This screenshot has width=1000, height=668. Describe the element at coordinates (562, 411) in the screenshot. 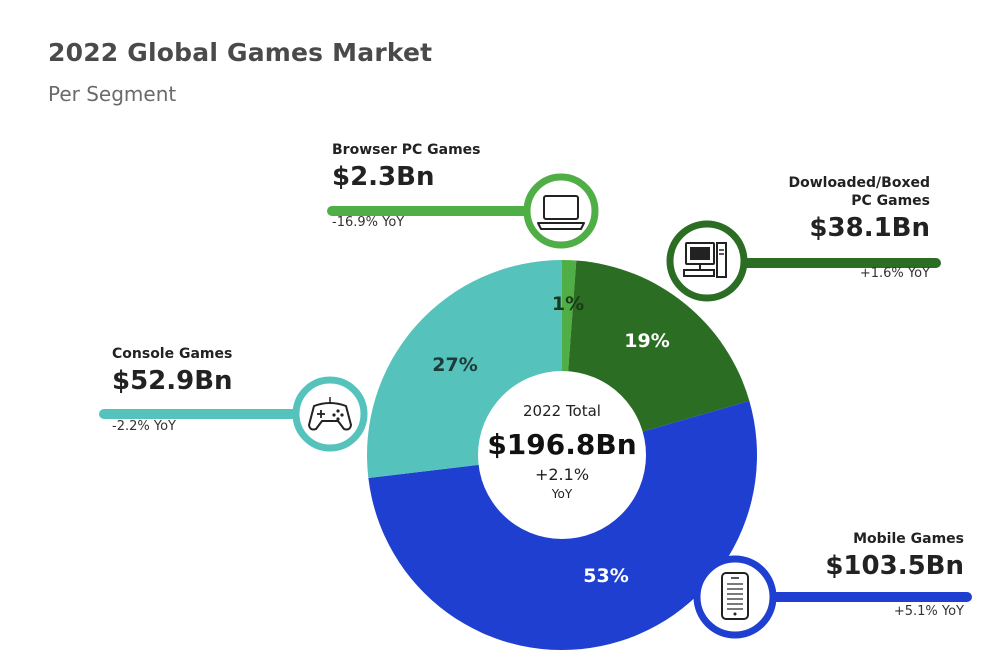

I see `center-total-label: 2022 Total` at that location.